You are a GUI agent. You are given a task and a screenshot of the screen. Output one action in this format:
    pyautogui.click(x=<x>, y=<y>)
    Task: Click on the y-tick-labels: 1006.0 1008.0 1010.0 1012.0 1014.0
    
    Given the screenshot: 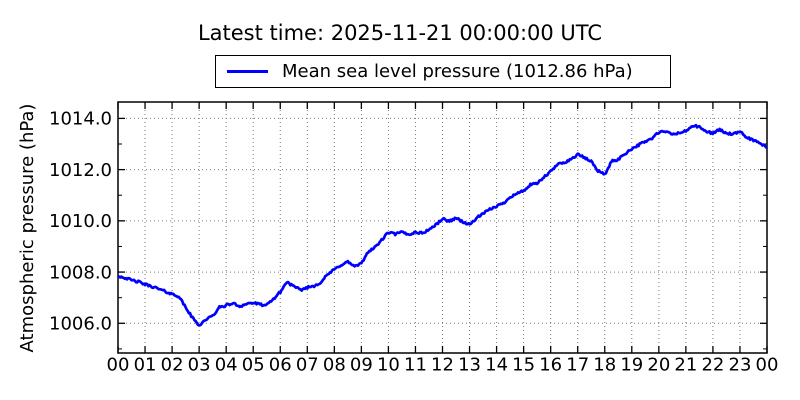 What is the action you would take?
    pyautogui.click(x=80, y=222)
    